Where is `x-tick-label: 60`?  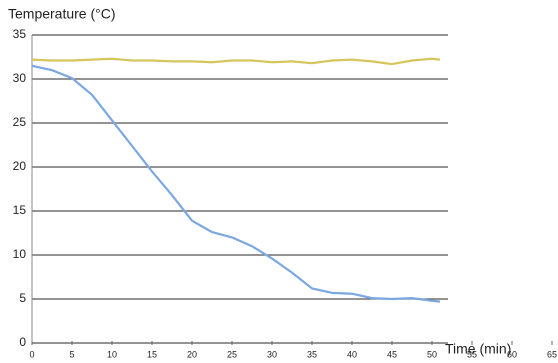
x-tick-label: 60 is located at coordinates (512, 354).